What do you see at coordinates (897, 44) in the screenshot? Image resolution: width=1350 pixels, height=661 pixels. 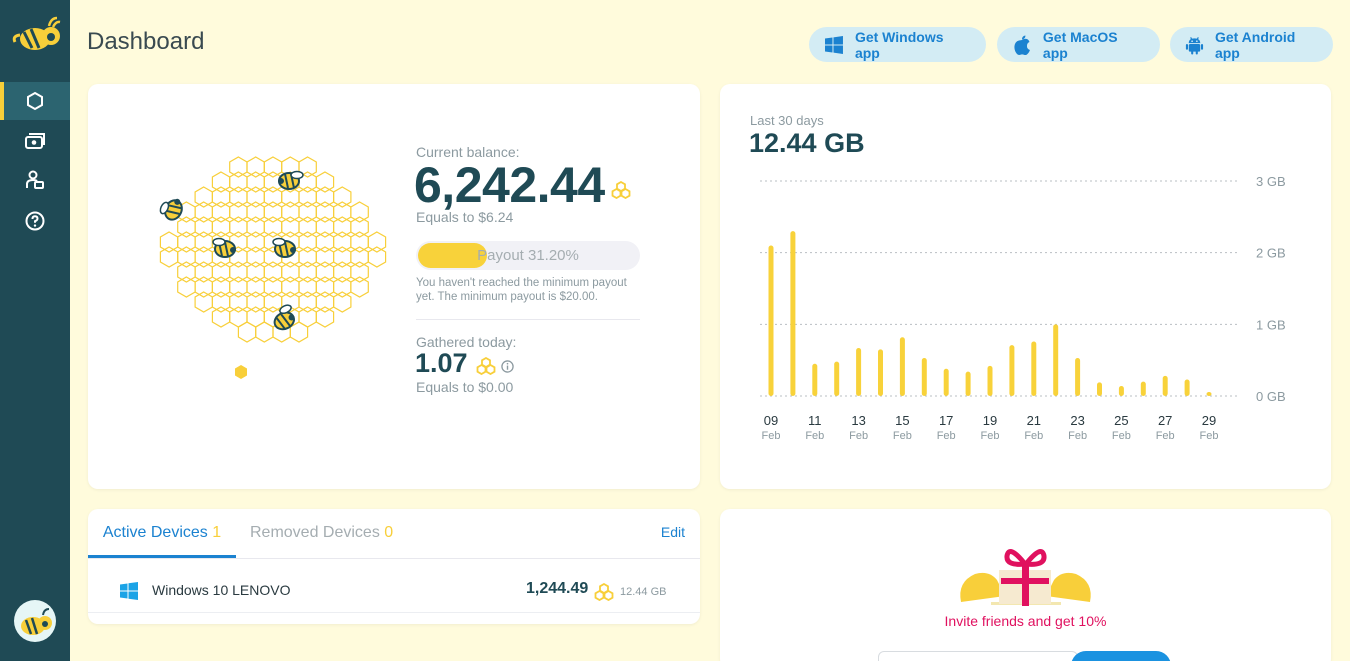 I see `get-windows-app-button: Get Windows app` at bounding box center [897, 44].